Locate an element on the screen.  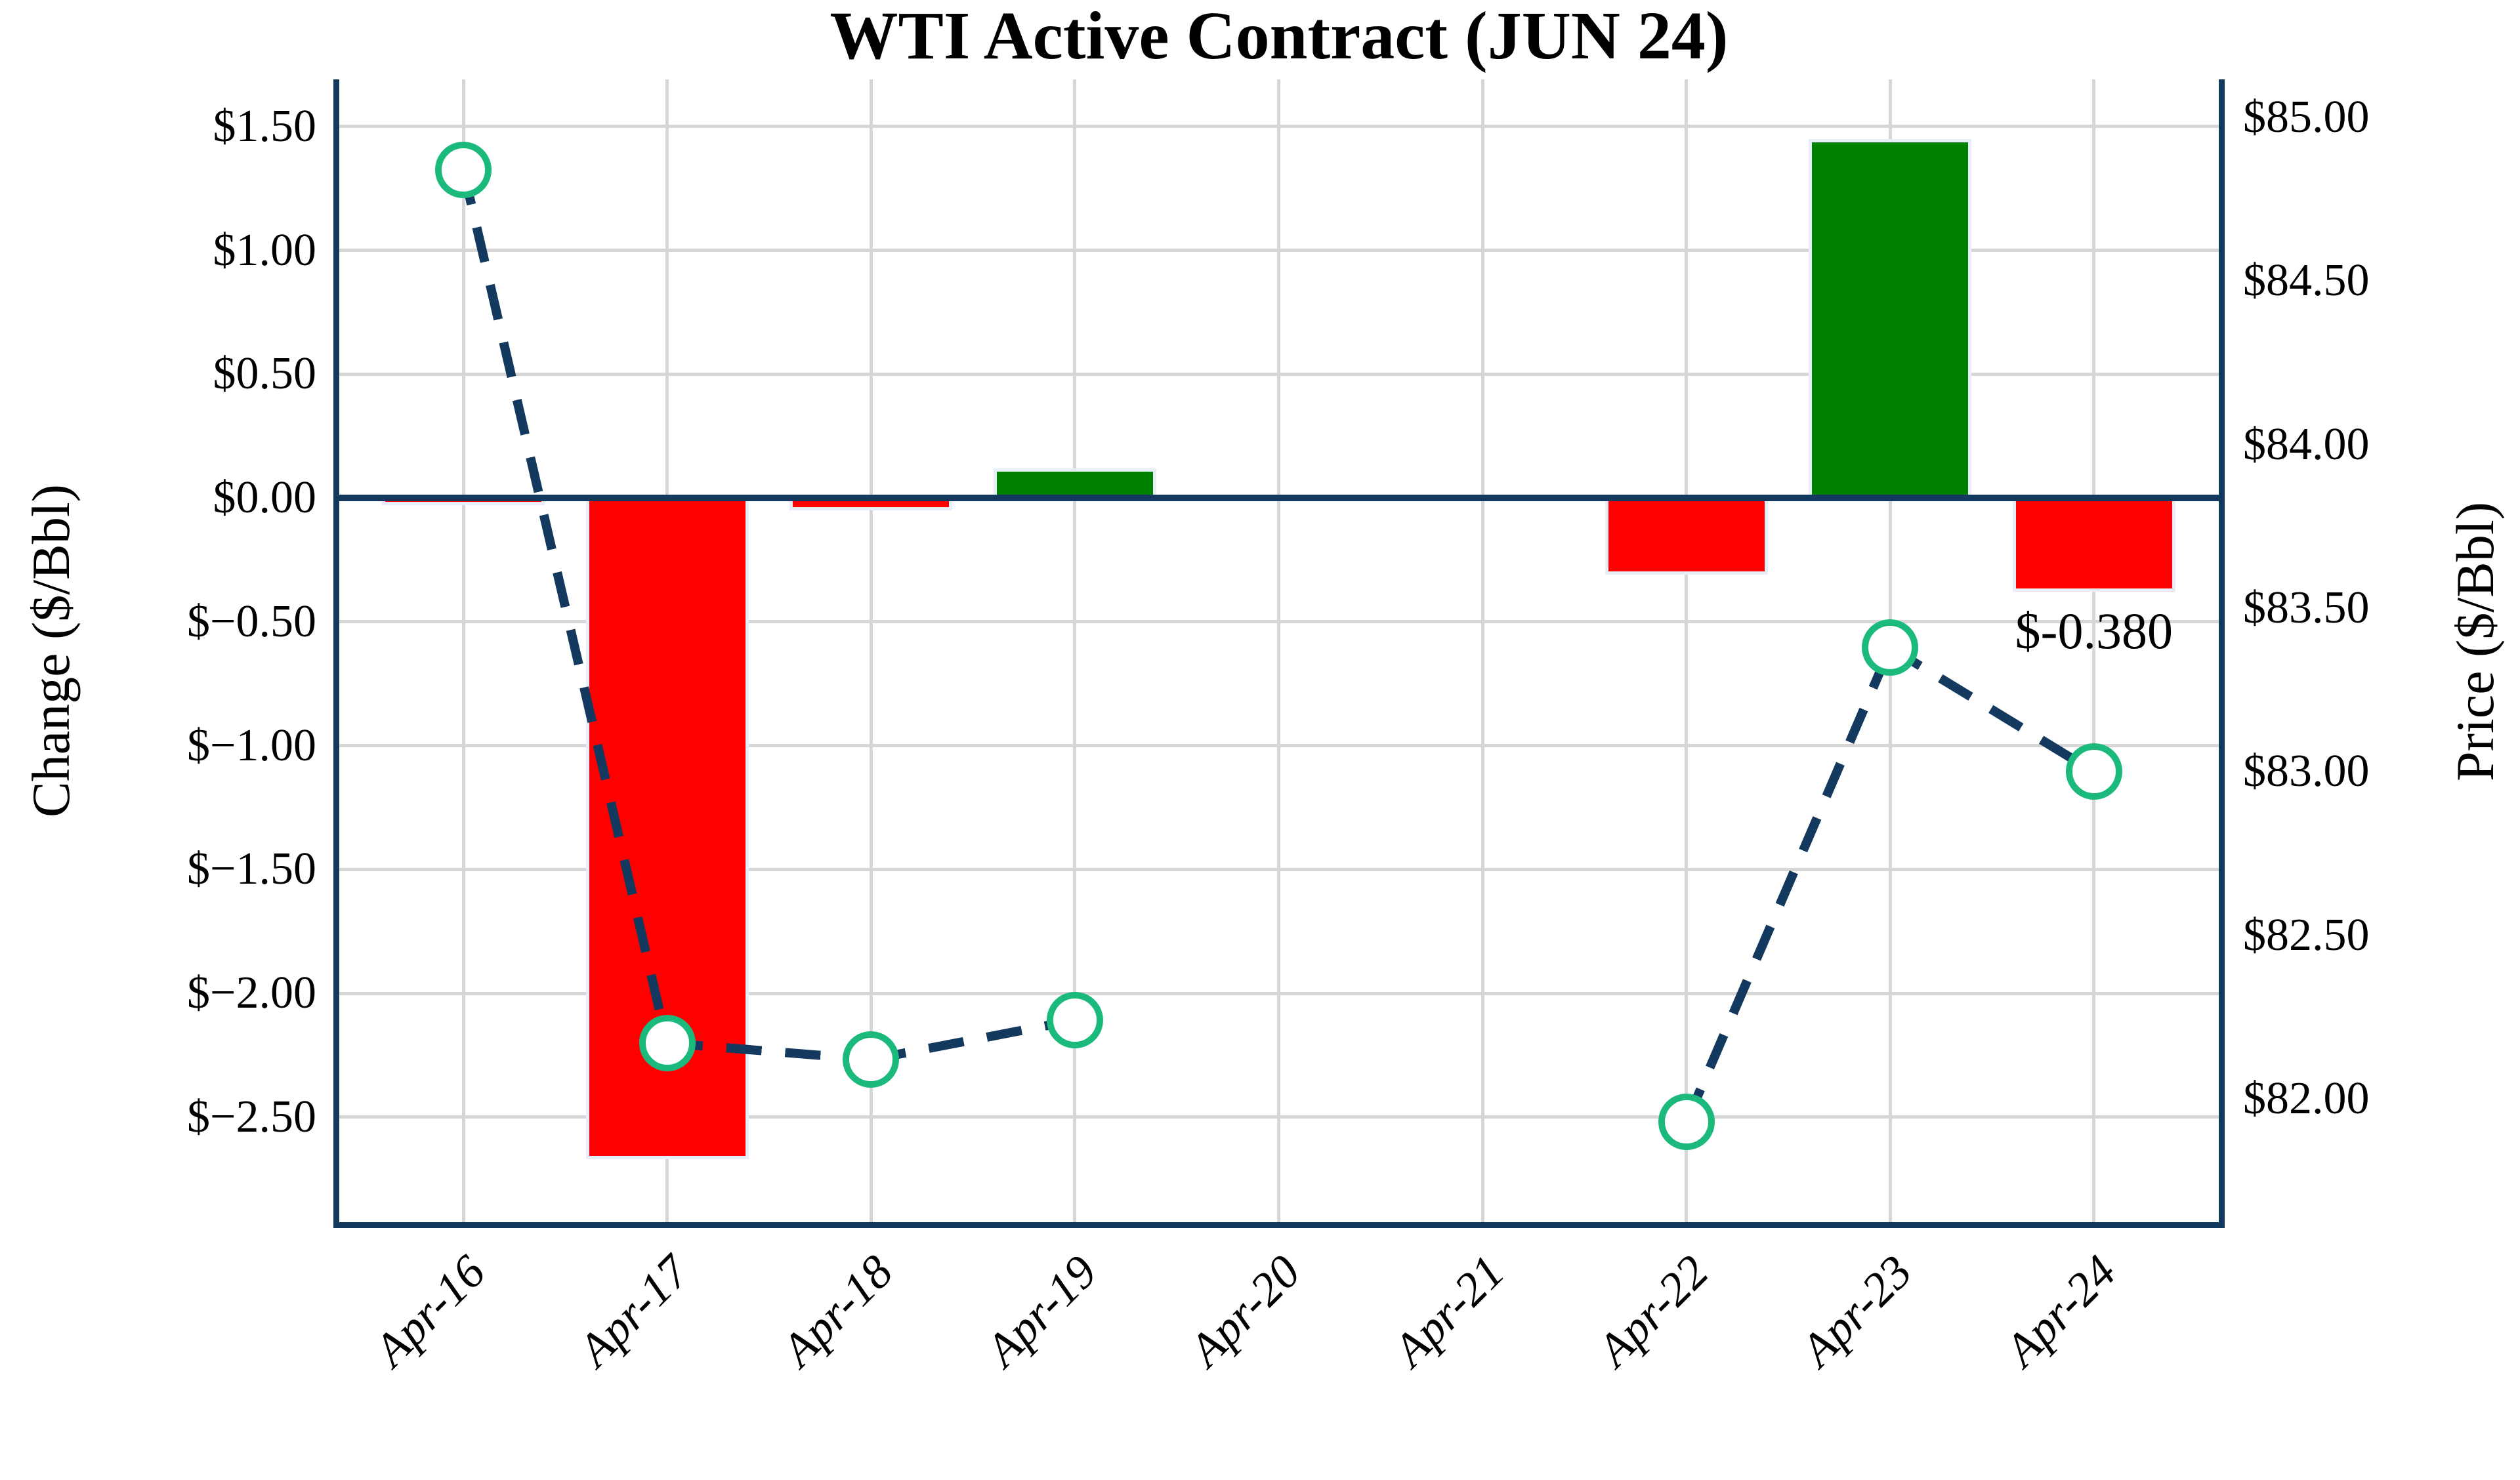
zero-line is located at coordinates (1279, 498).